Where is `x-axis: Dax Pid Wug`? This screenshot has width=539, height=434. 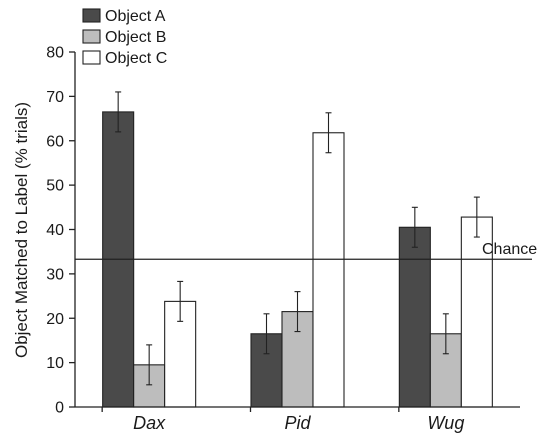
x-axis: Dax Pid Wug is located at coordinates (297, 419).